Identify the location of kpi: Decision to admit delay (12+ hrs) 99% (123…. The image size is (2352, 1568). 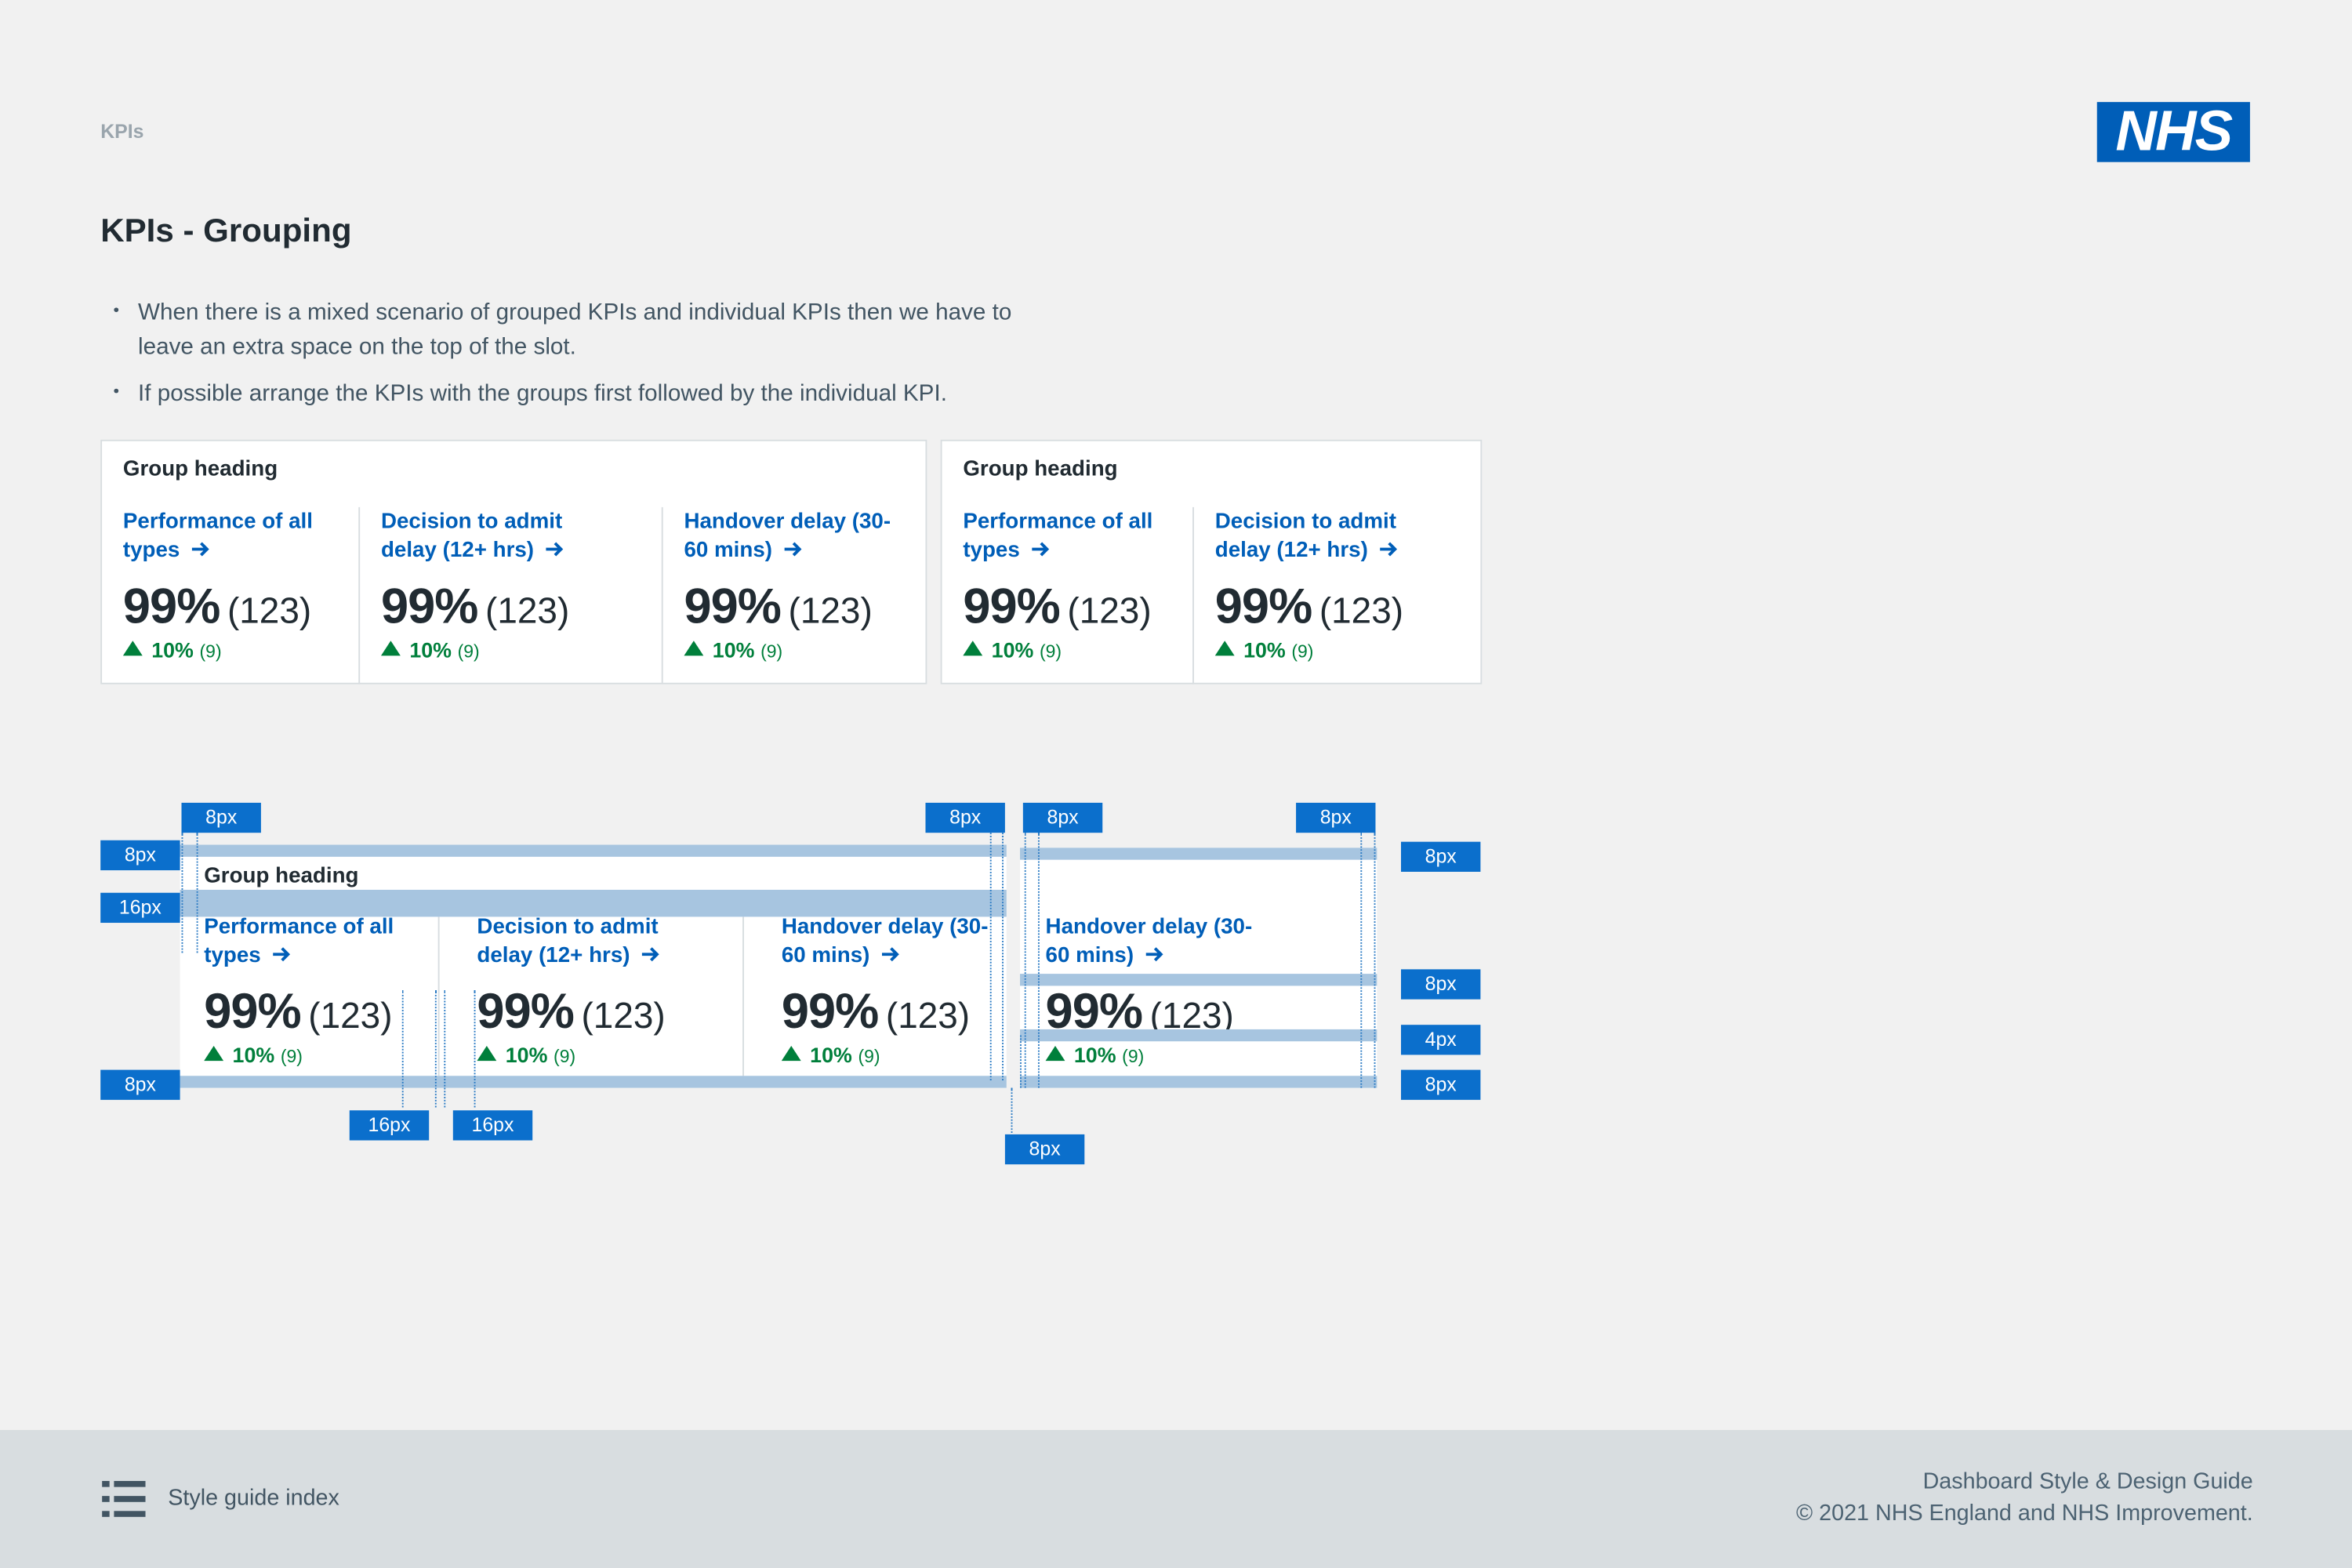
(493, 587).